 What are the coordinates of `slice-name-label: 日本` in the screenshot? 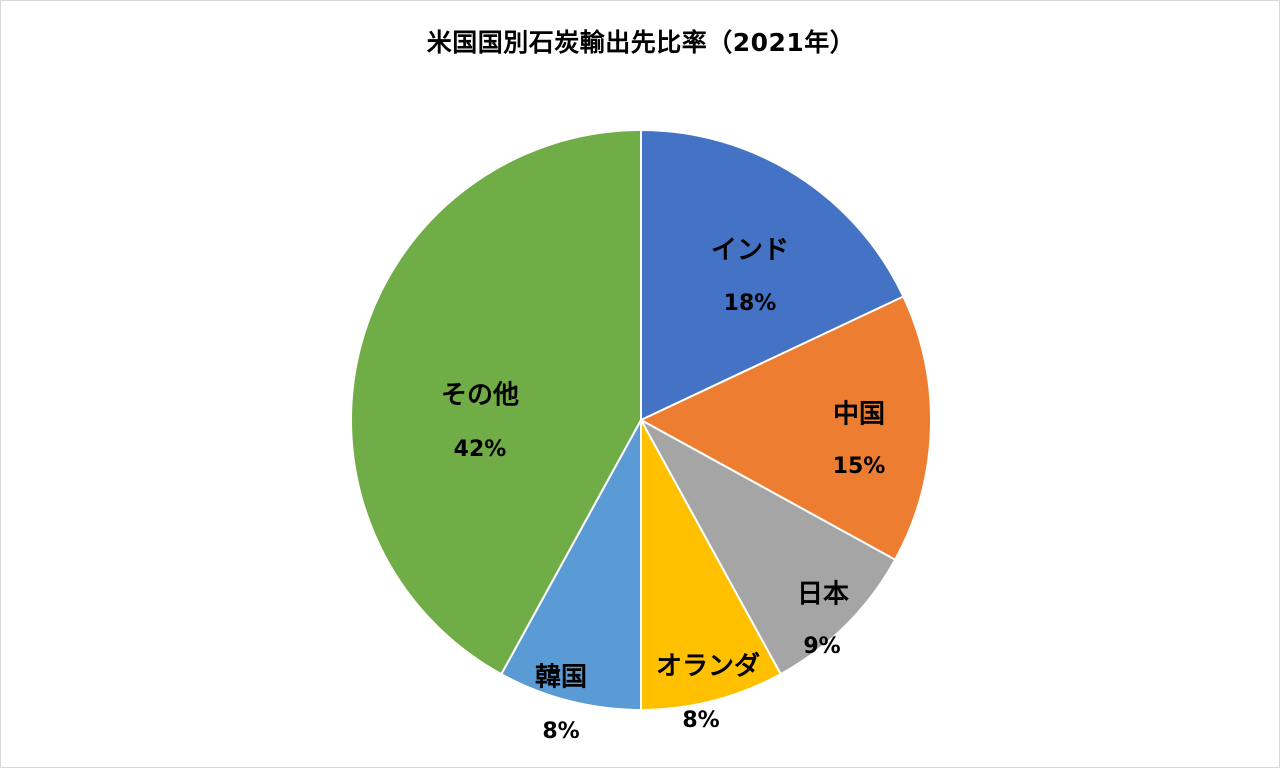 It's located at (823, 595).